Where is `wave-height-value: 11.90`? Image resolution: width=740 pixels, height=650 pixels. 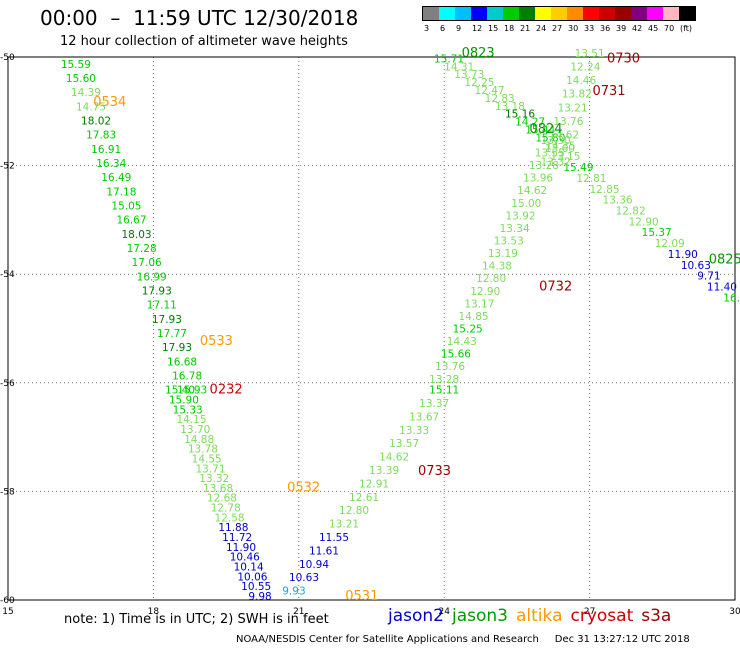 wave-height-value: 11.90 is located at coordinates (241, 548).